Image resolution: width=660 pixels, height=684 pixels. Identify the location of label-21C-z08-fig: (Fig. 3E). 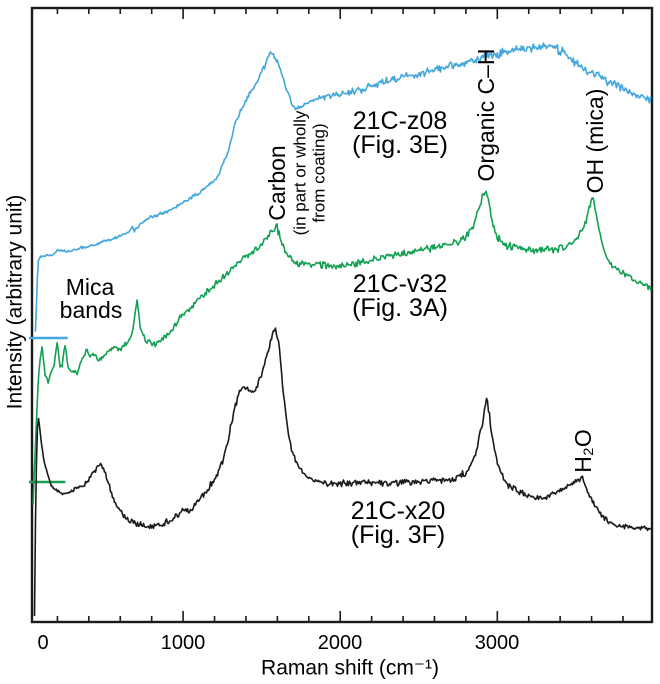
(400, 145).